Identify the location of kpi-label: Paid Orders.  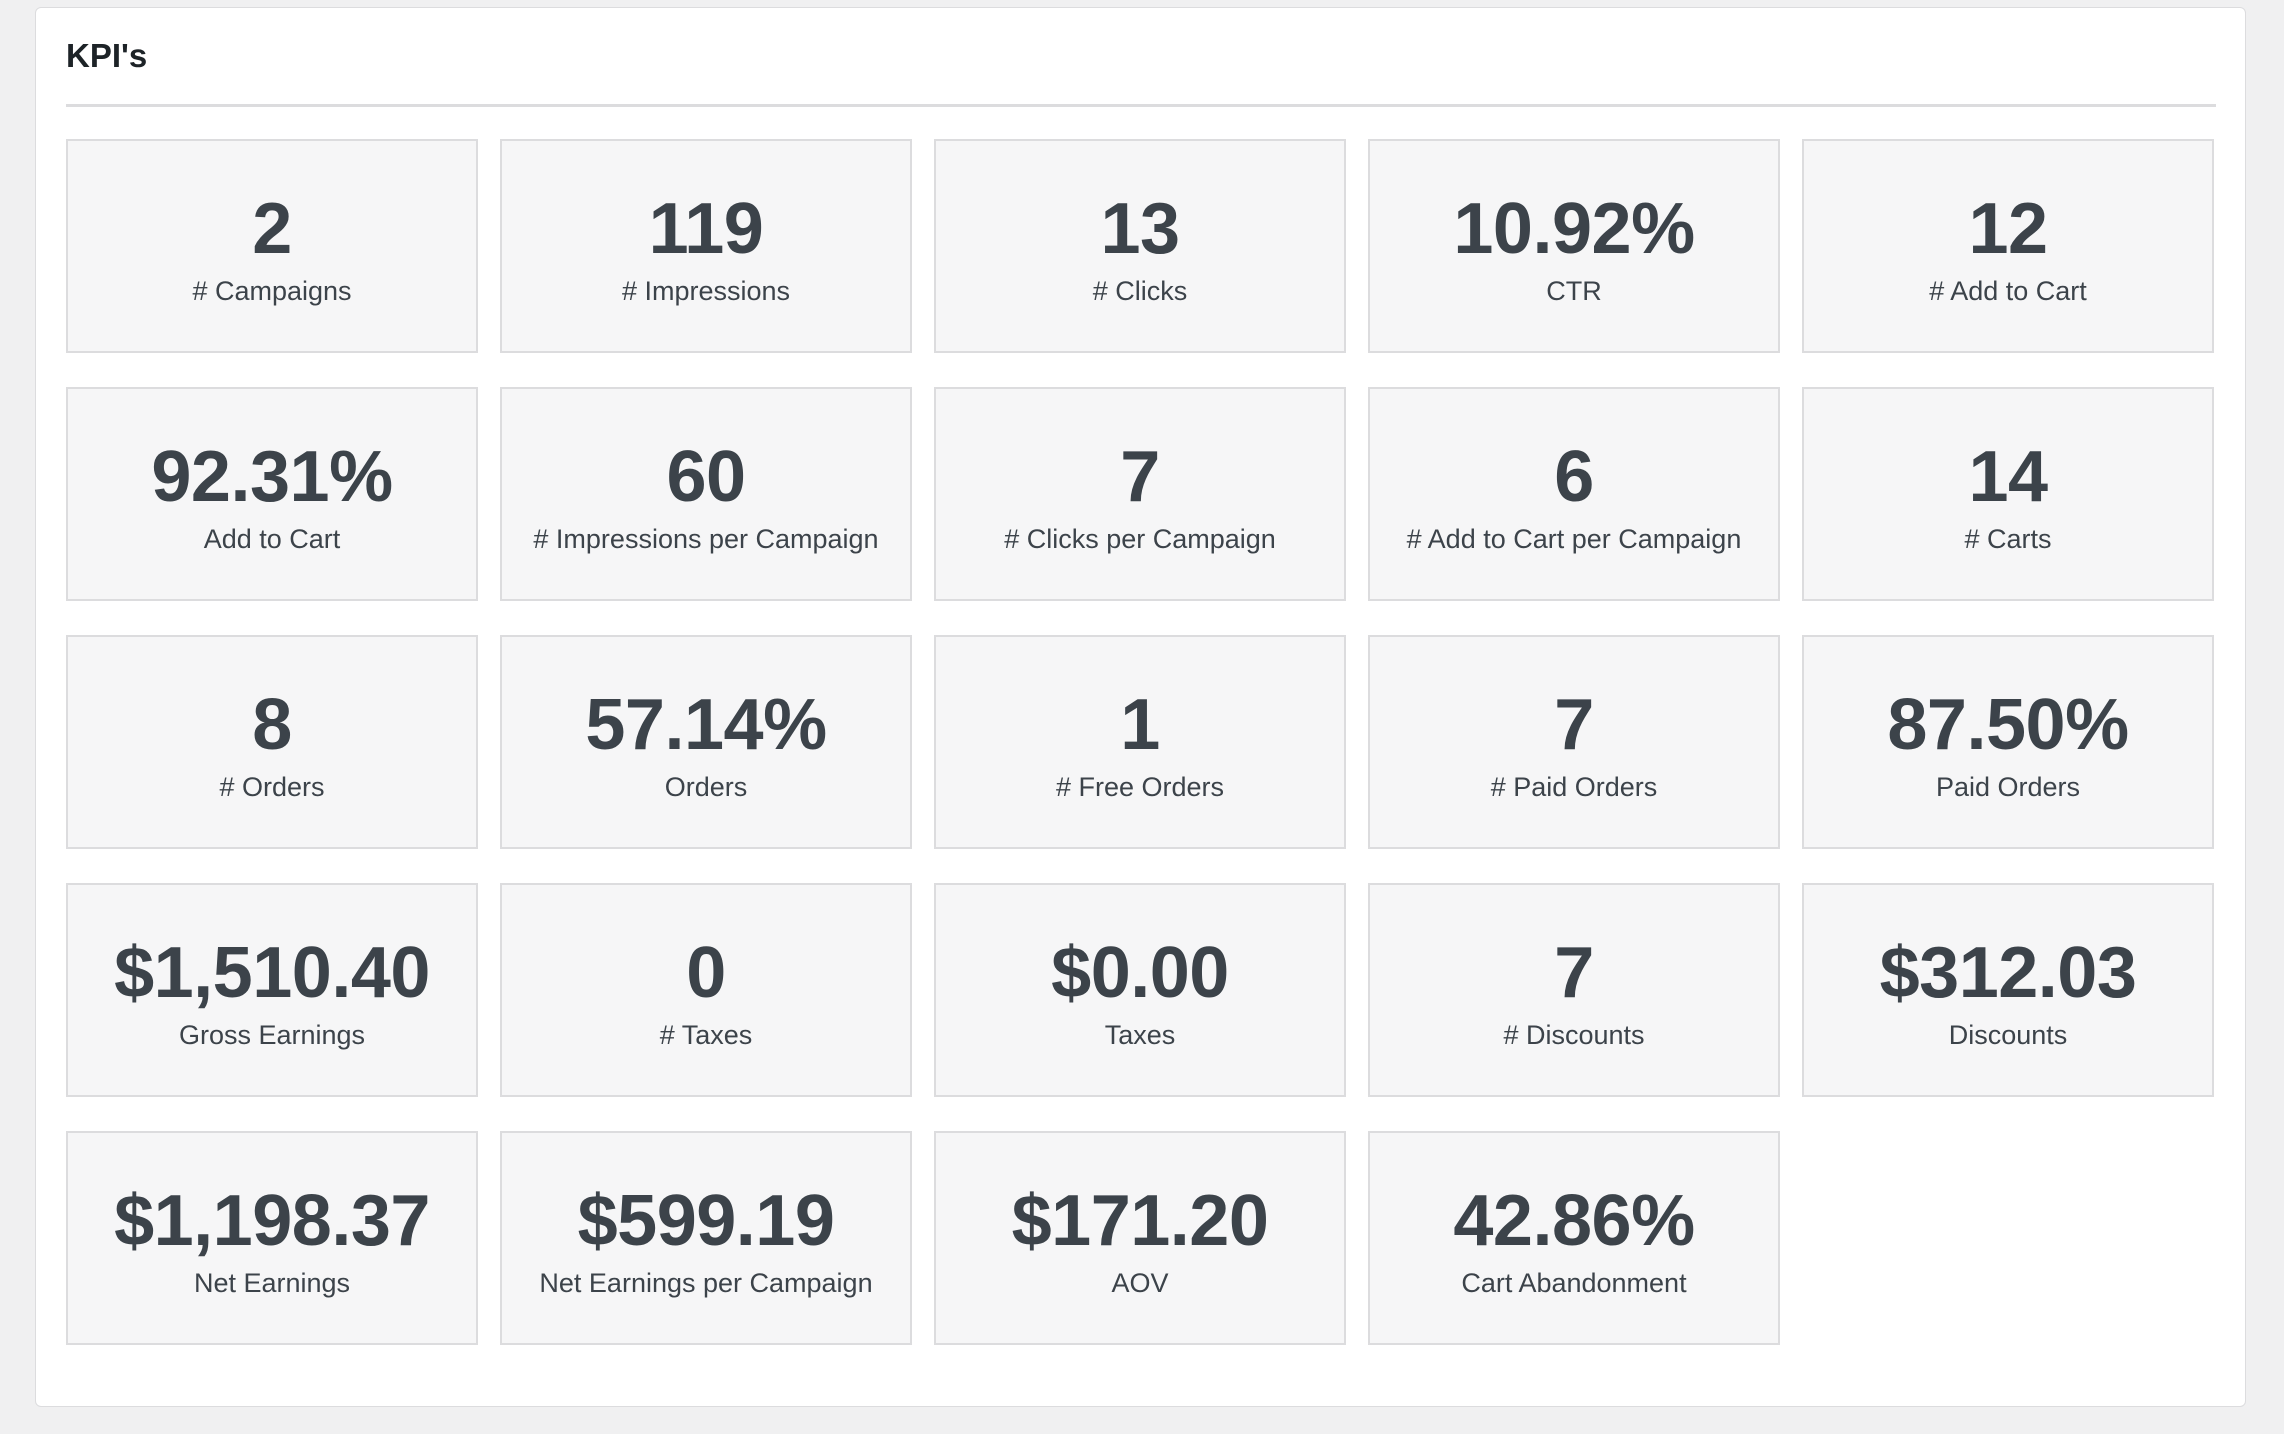
(2008, 787).